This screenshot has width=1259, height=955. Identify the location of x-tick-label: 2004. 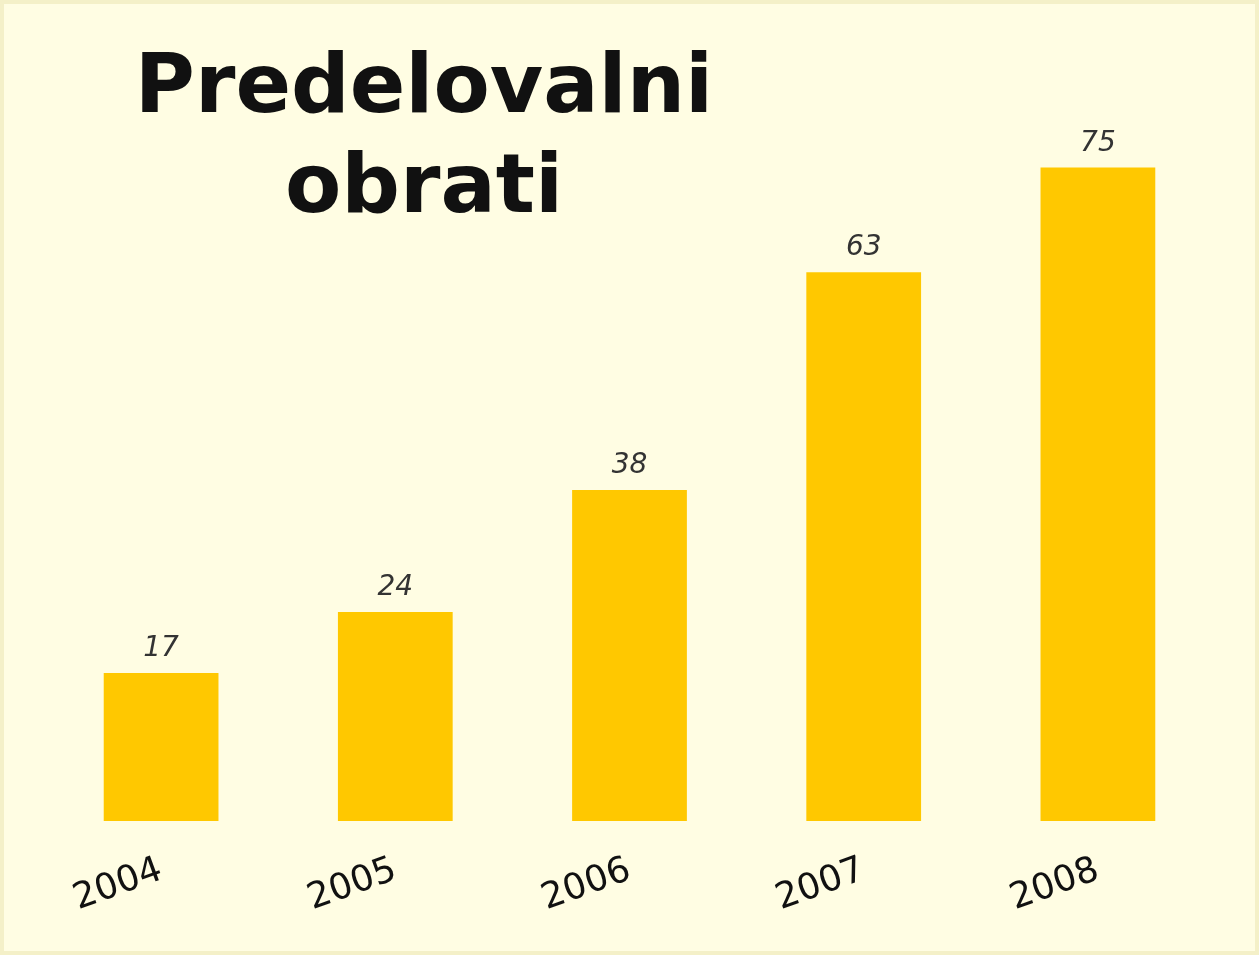
(117, 882).